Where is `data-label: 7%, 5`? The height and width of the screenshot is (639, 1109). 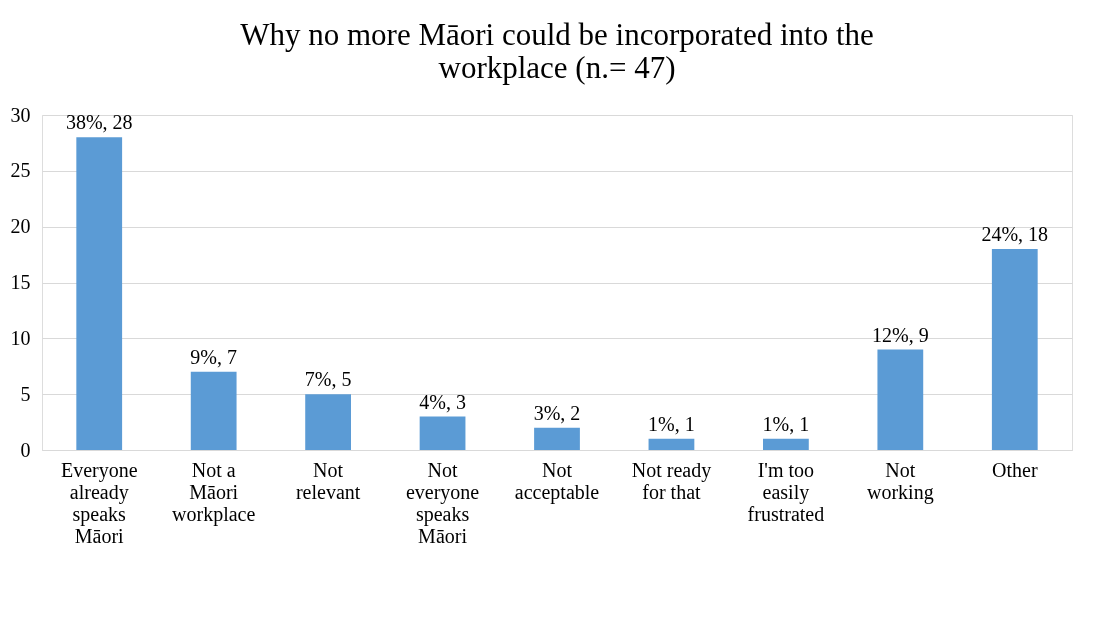
data-label: 7%, 5 is located at coordinates (328, 379).